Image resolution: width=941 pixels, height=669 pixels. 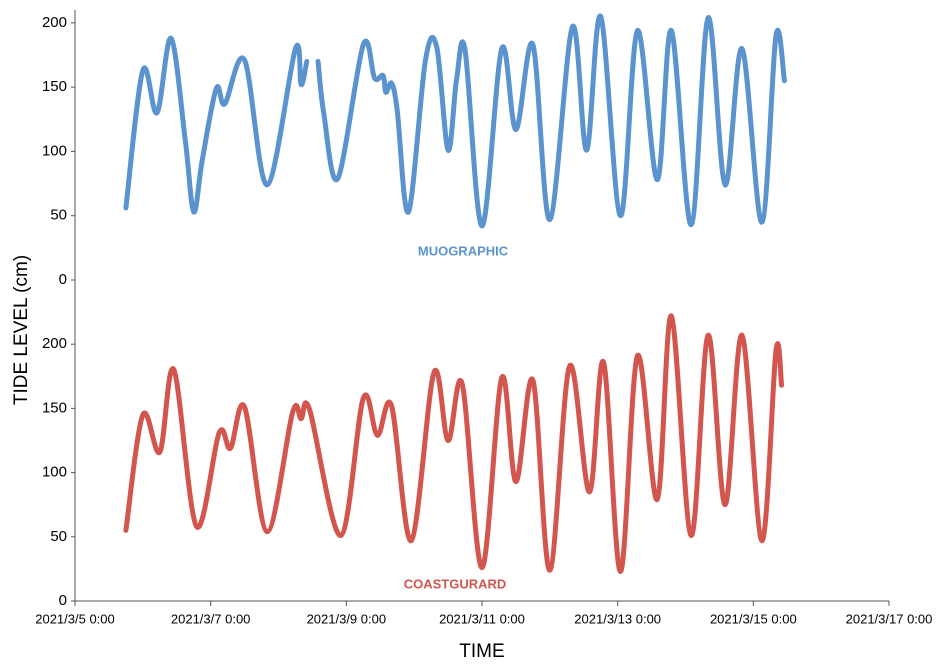 What do you see at coordinates (216, 125) in the screenshot?
I see `data-line` at bounding box center [216, 125].